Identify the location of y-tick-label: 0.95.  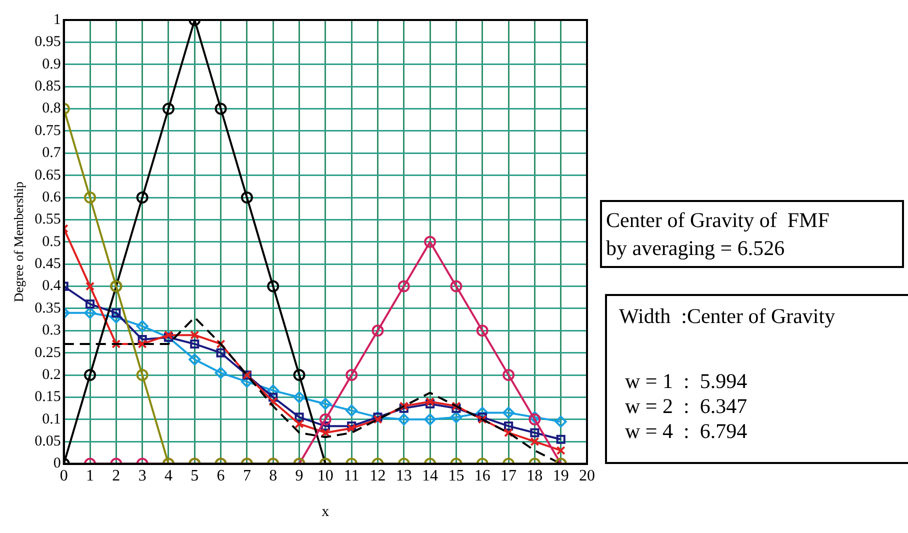
(47, 42).